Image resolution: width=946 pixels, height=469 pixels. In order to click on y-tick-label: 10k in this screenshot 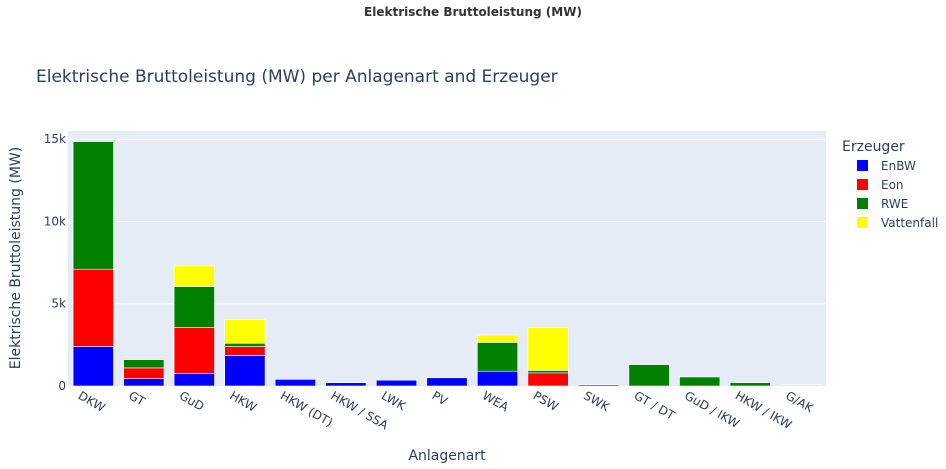, I will do `click(55, 221)`.